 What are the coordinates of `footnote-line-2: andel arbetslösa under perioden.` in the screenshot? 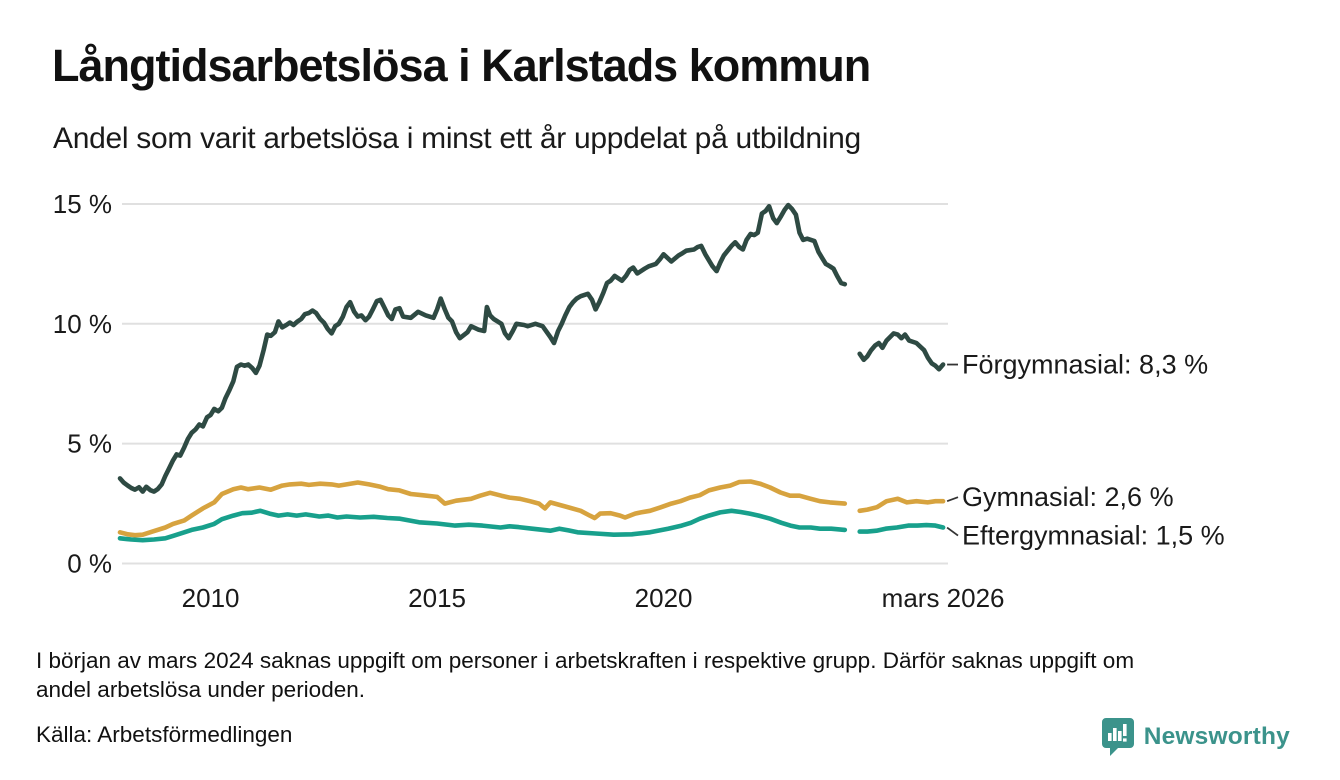 It's located at (200, 689).